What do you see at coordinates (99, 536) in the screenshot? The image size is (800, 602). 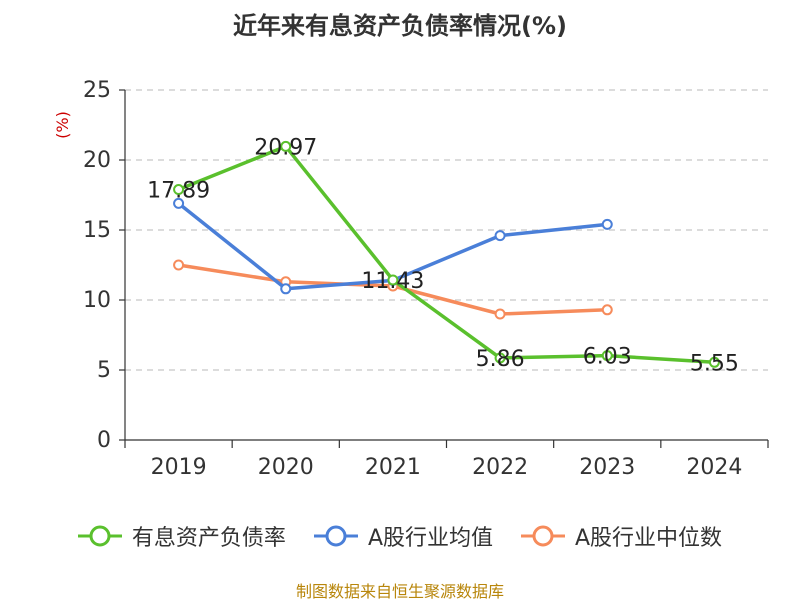 I see `legend-swatch-green` at bounding box center [99, 536].